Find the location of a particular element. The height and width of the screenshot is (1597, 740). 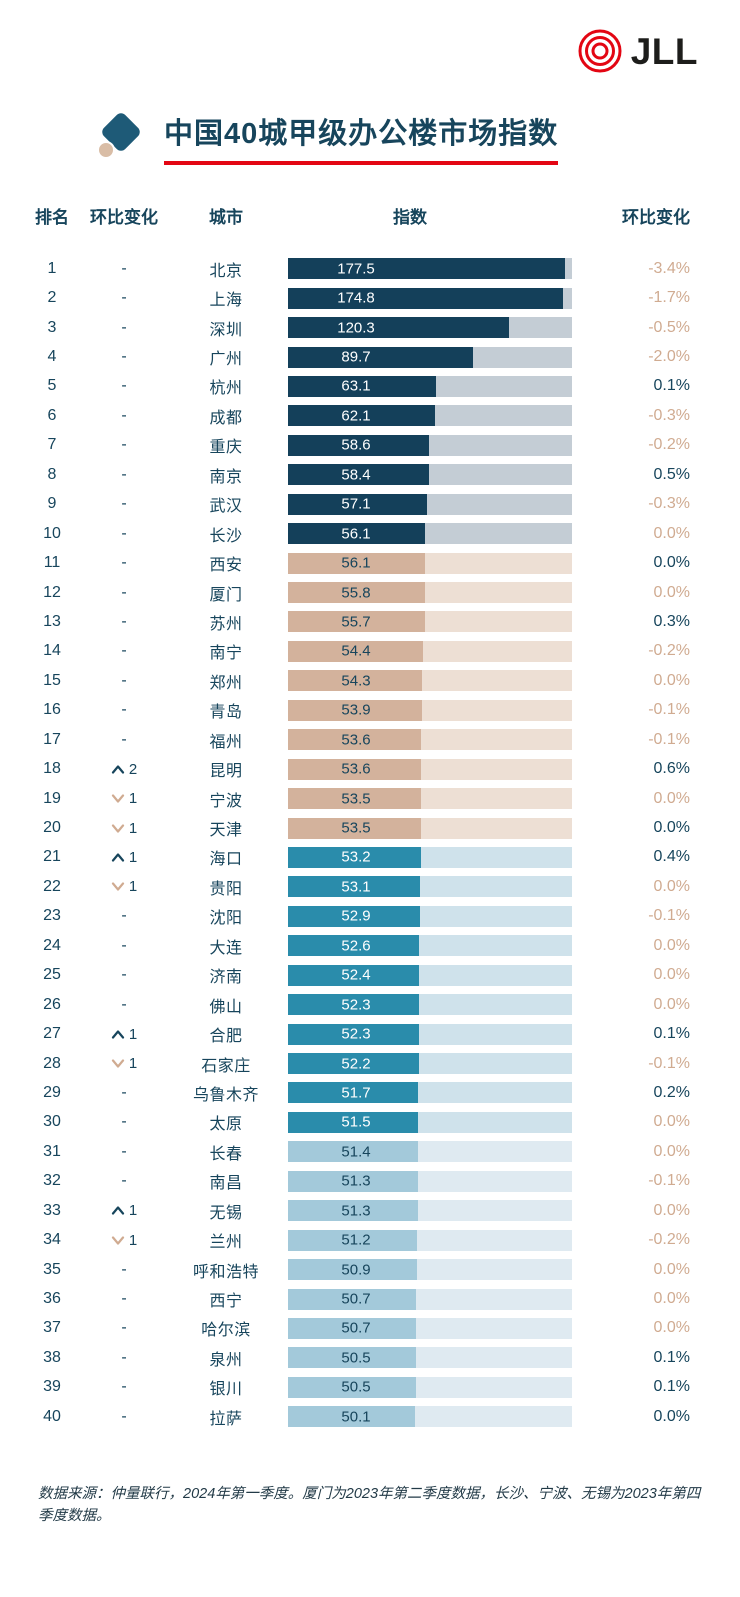

index-value: 52.3 is located at coordinates (356, 1005).